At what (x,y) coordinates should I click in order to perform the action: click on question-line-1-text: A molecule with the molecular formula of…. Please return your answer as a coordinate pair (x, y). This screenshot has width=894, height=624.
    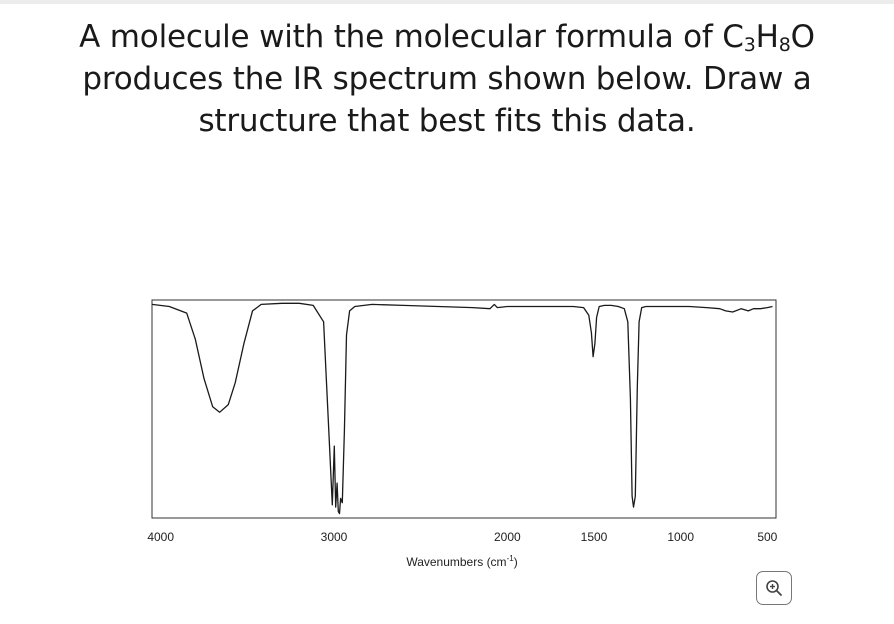
    Looking at the image, I should click on (411, 37).